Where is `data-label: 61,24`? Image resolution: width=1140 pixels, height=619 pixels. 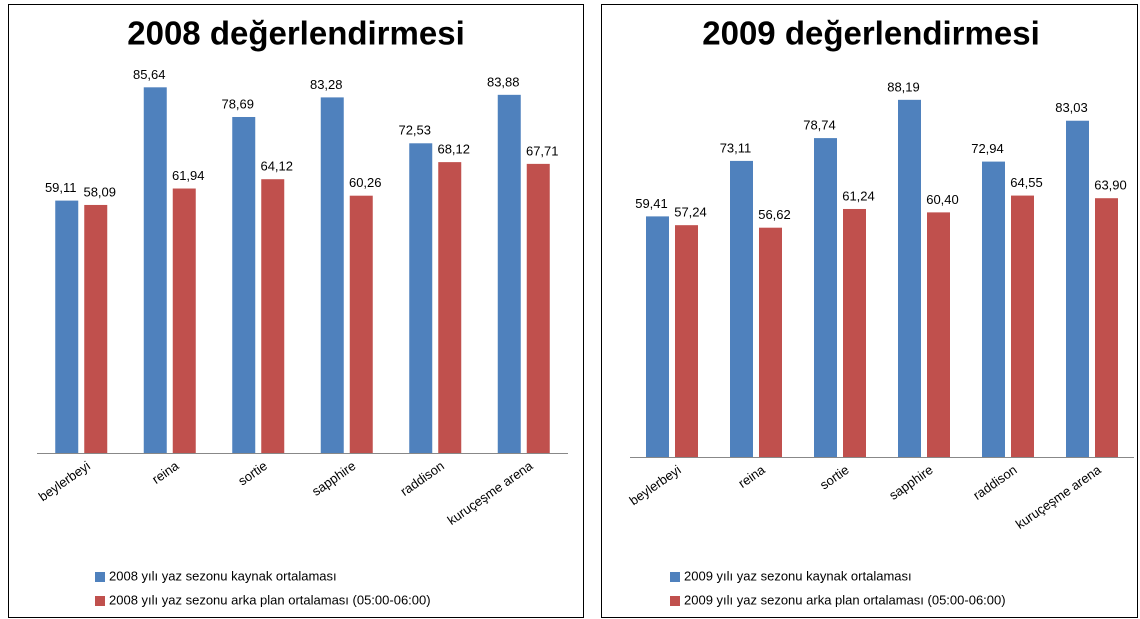
data-label: 61,24 is located at coordinates (858, 195).